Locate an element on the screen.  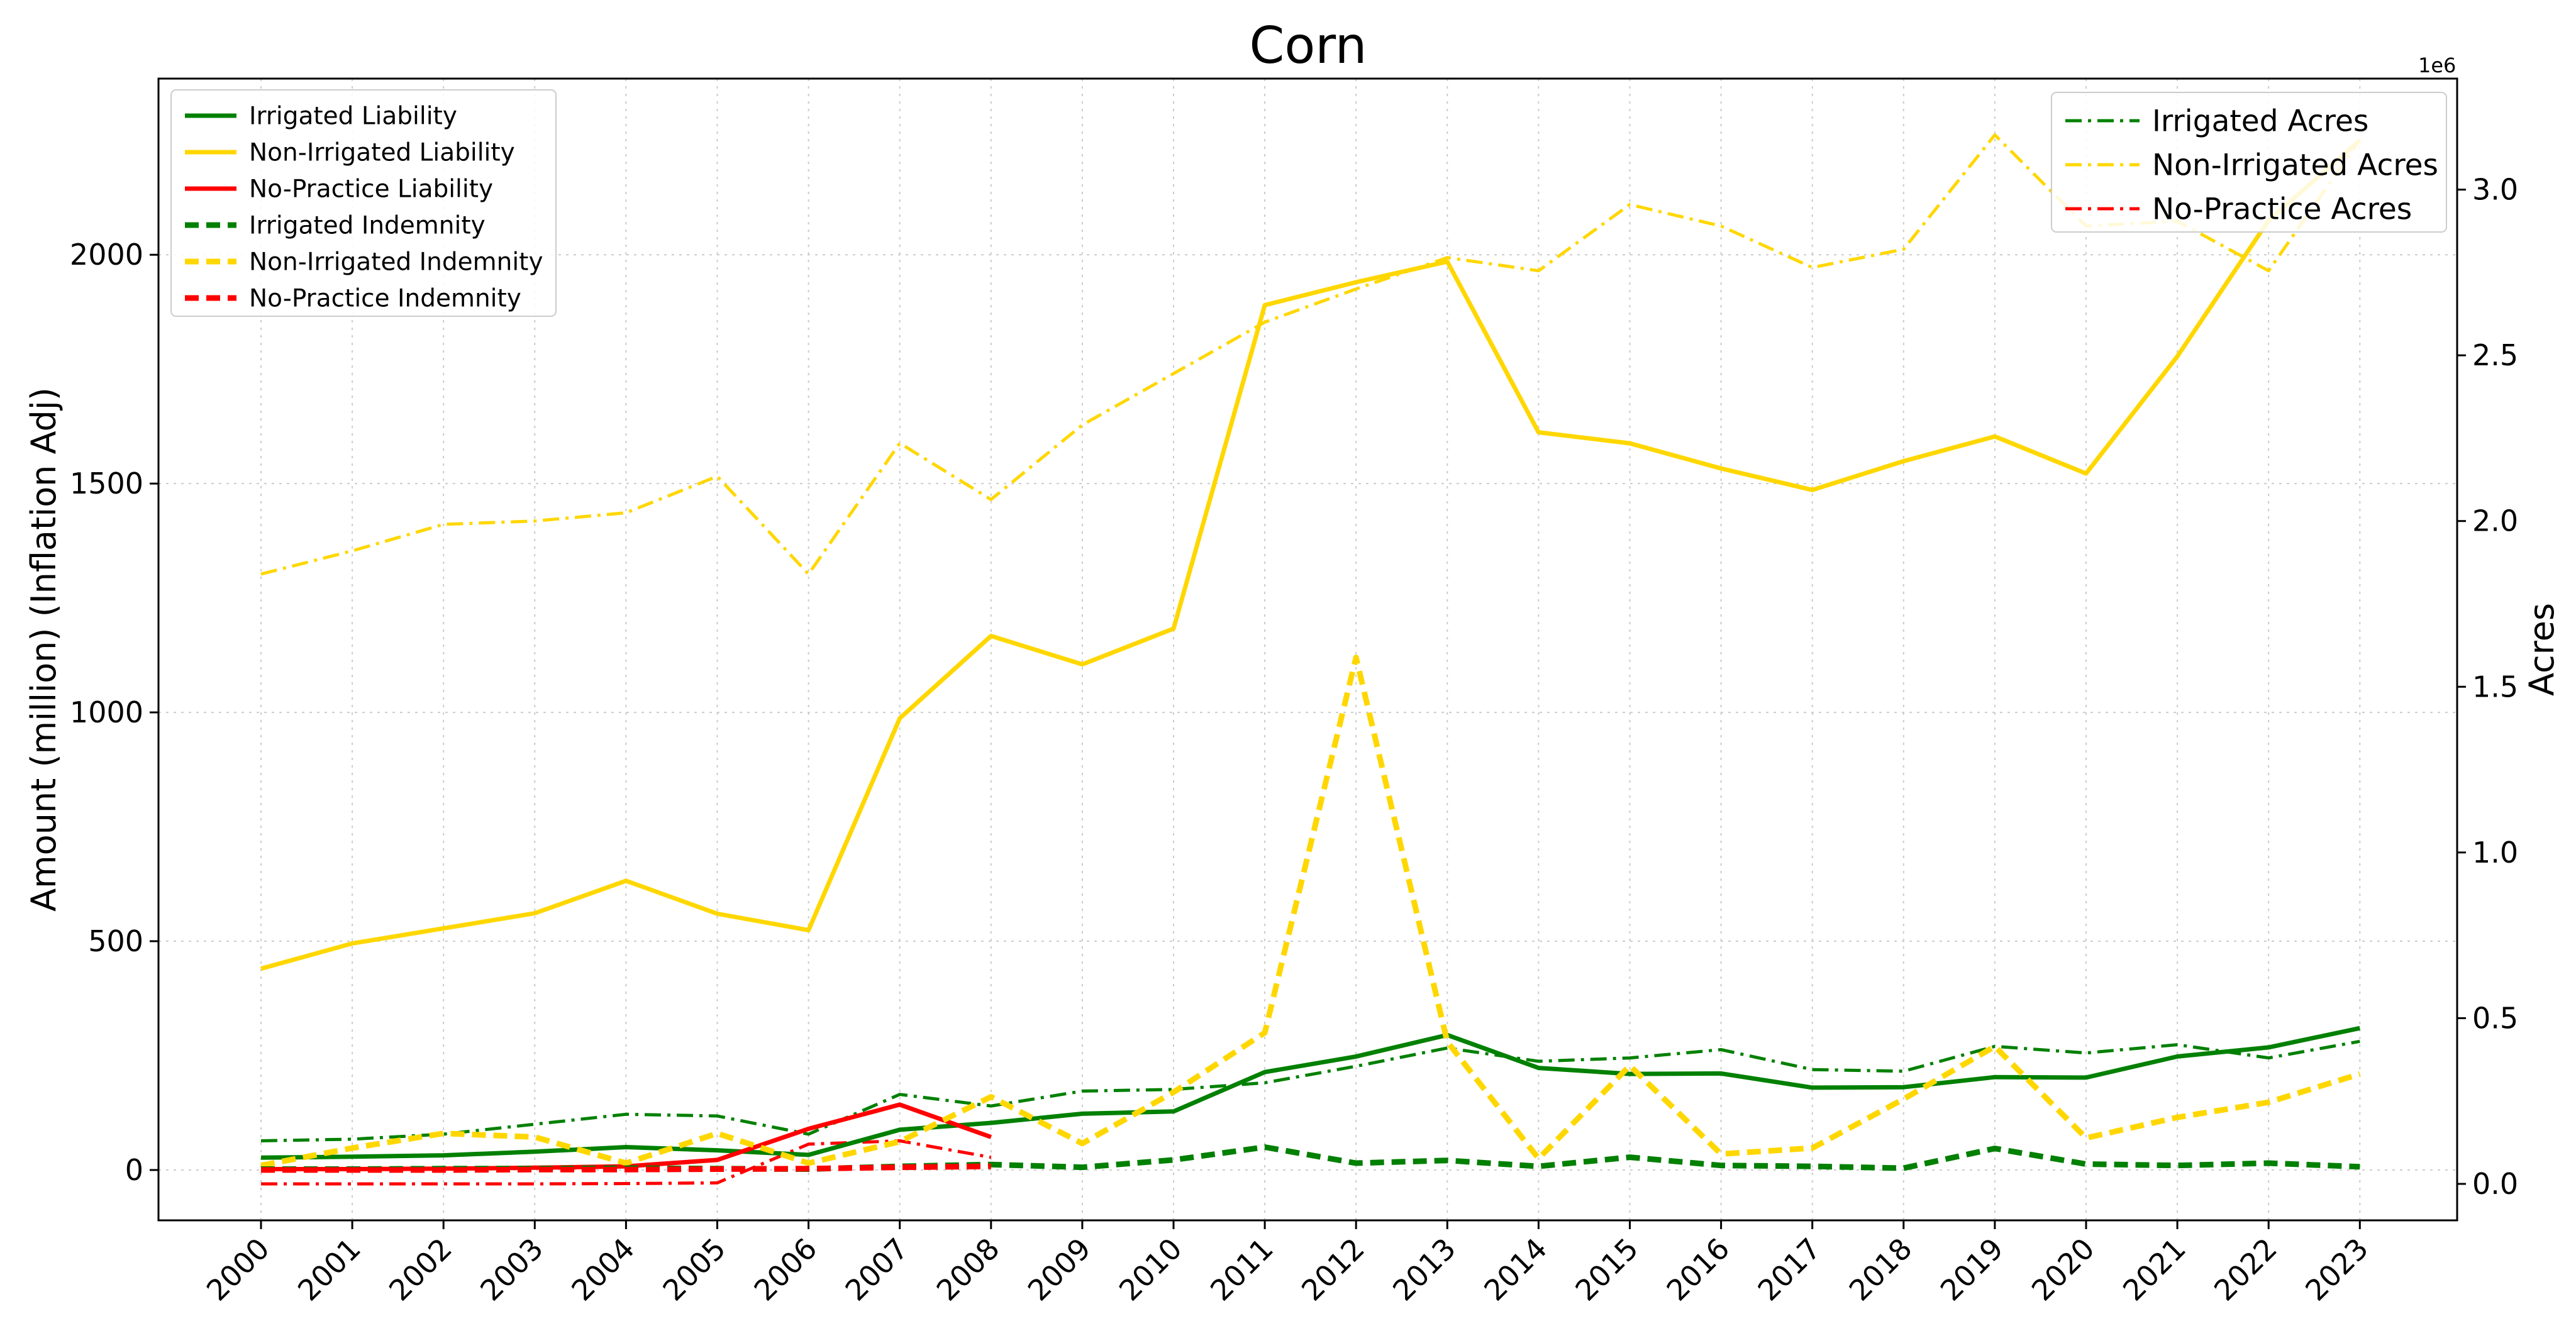
legend-label: No-Practice Acres is located at coordinates (2282, 209).